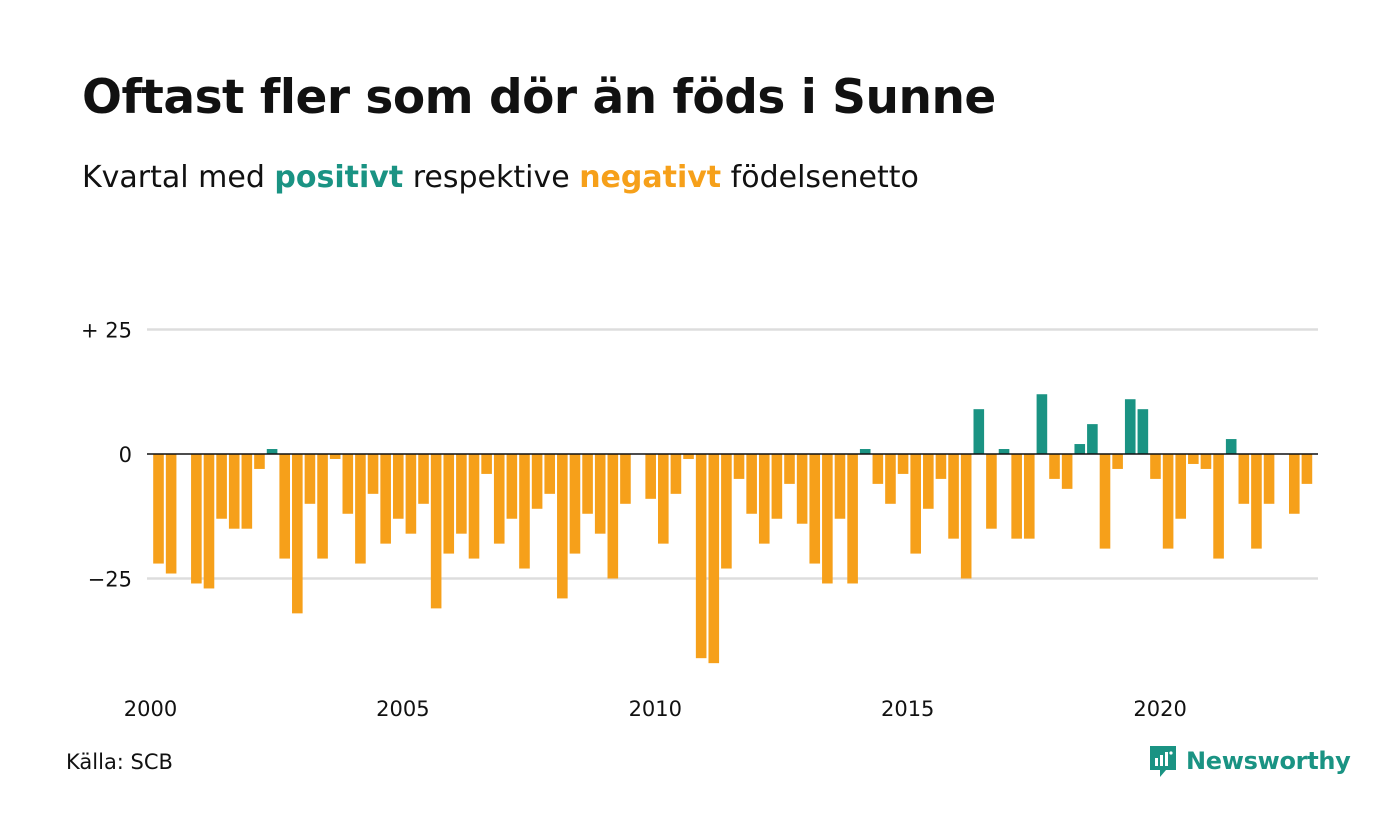  Describe the element at coordinates (385, 499) in the screenshot. I see `bar-2004-k3` at that location.